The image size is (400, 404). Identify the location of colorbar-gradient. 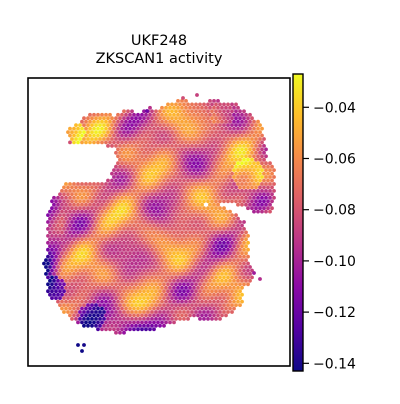
(298, 222).